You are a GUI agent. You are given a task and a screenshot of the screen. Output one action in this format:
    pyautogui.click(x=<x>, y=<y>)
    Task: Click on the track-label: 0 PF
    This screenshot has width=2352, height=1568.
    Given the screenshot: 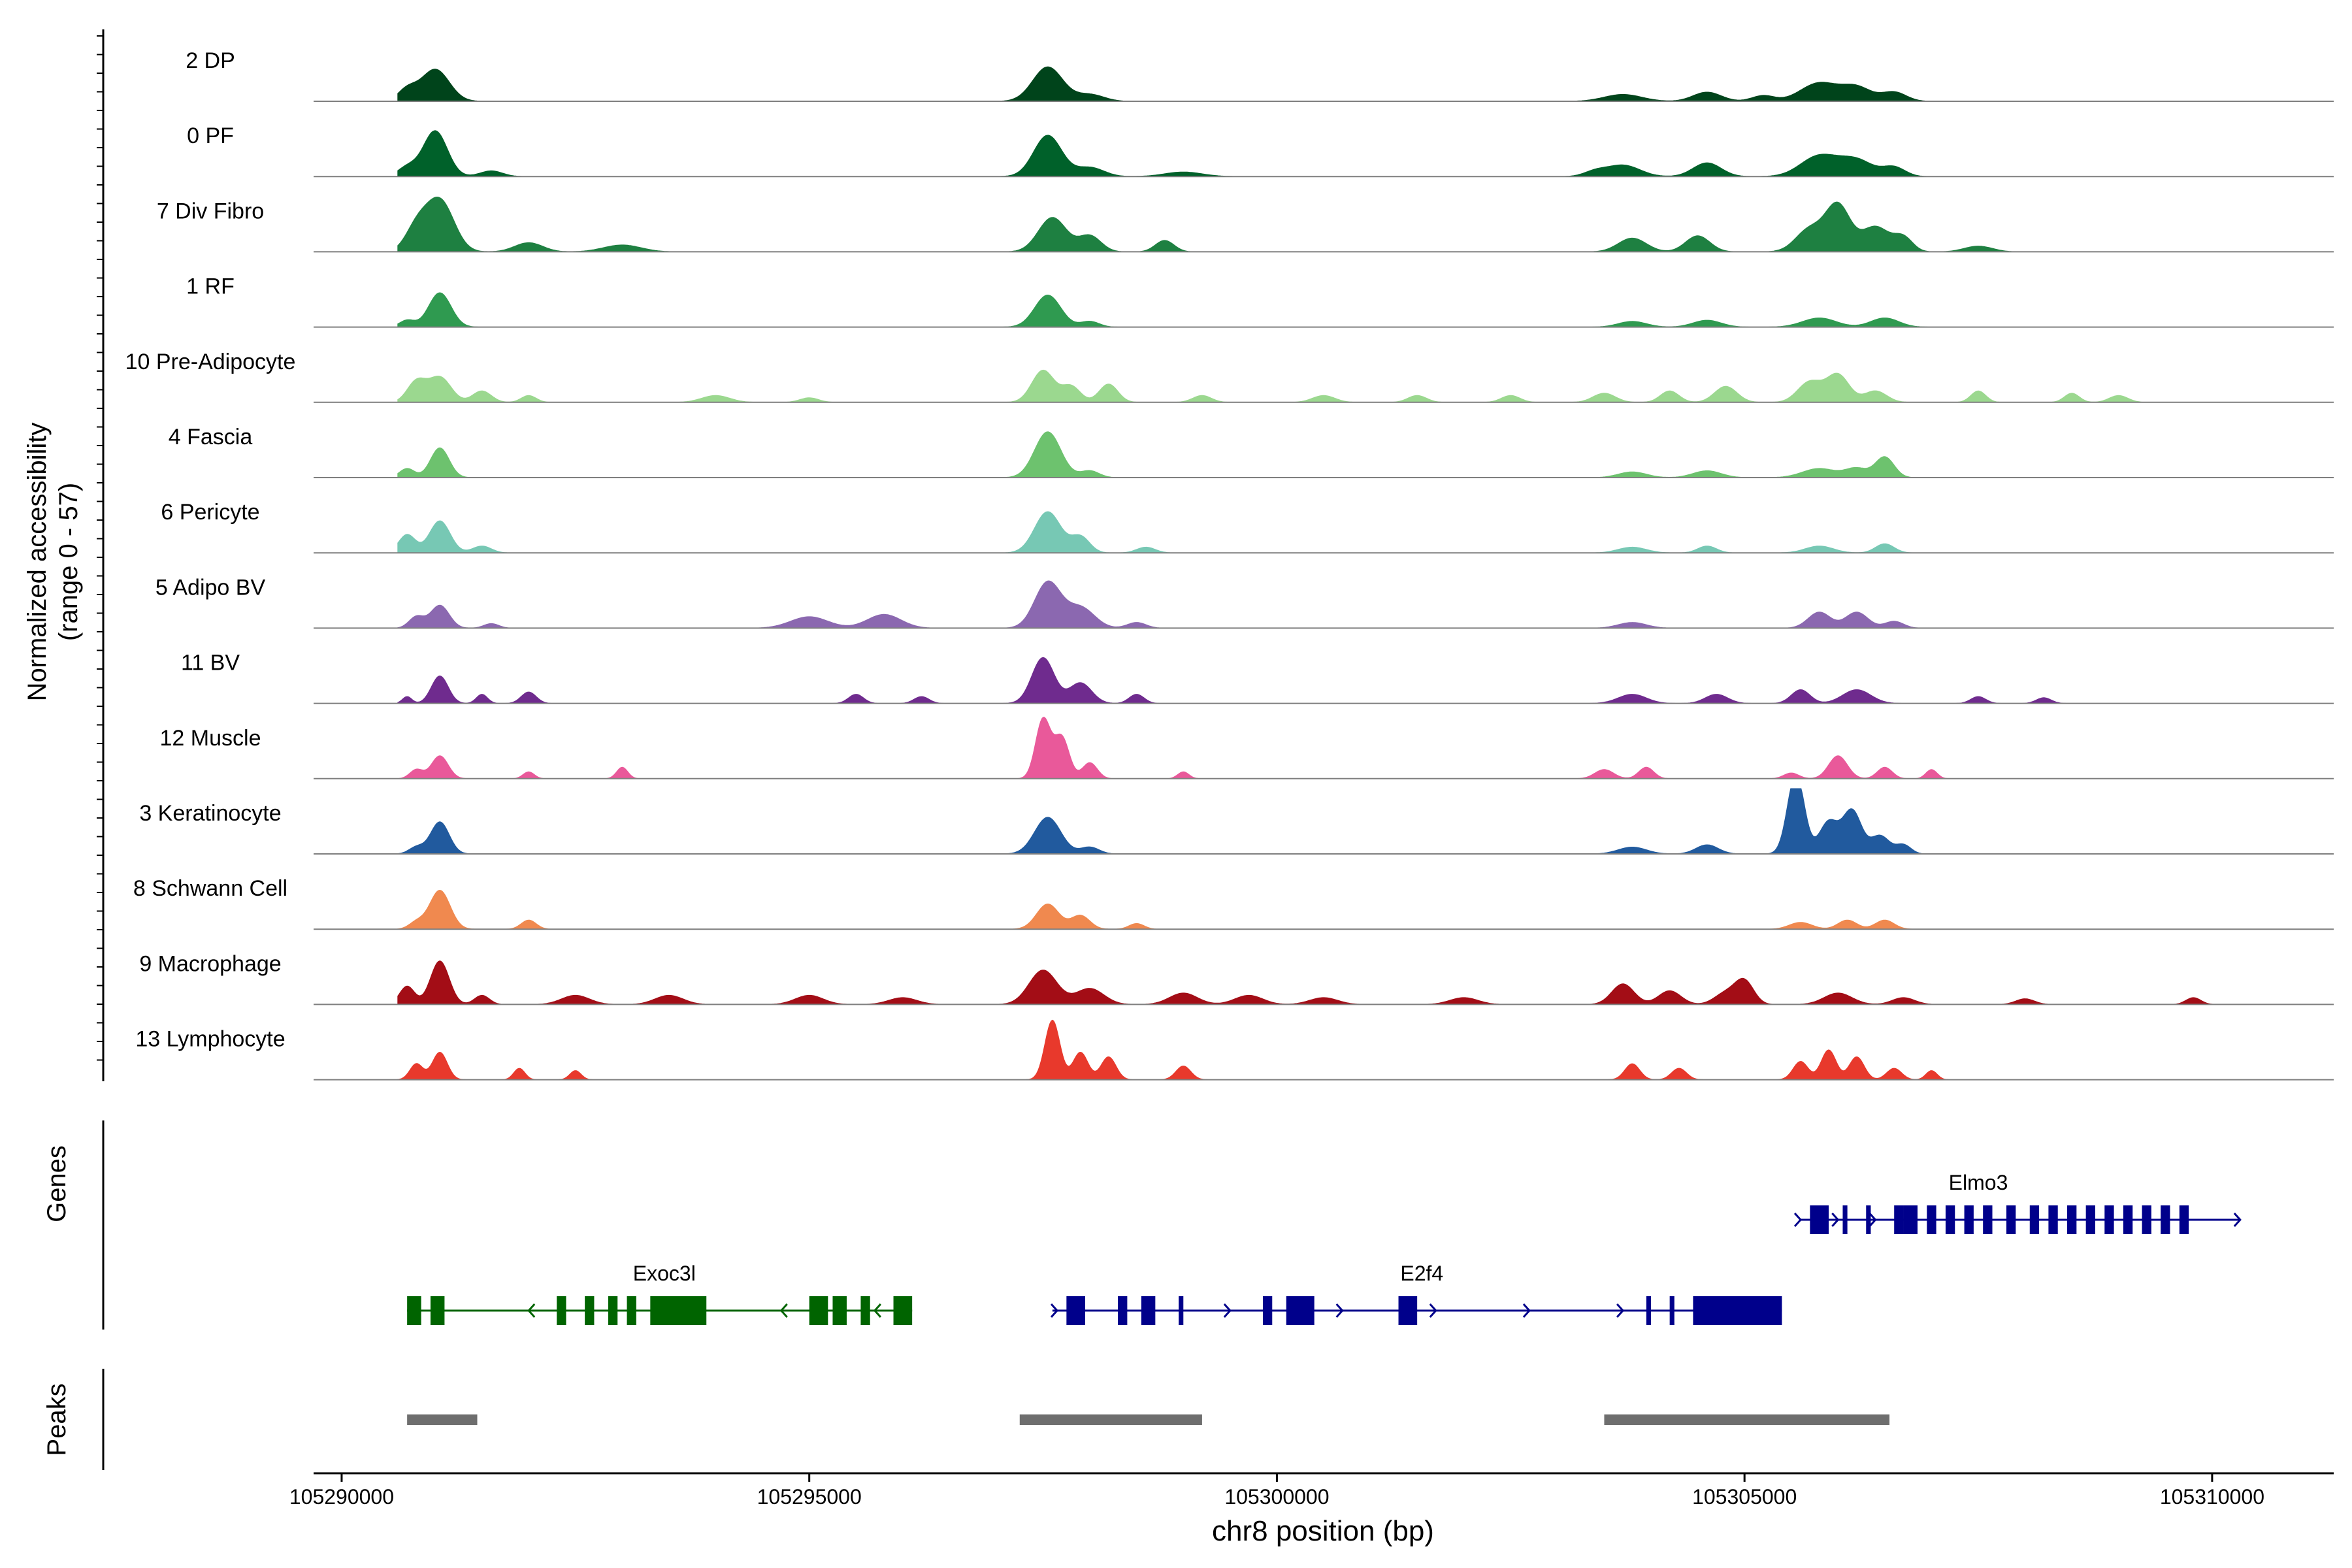 What is the action you would take?
    pyautogui.click(x=210, y=135)
    